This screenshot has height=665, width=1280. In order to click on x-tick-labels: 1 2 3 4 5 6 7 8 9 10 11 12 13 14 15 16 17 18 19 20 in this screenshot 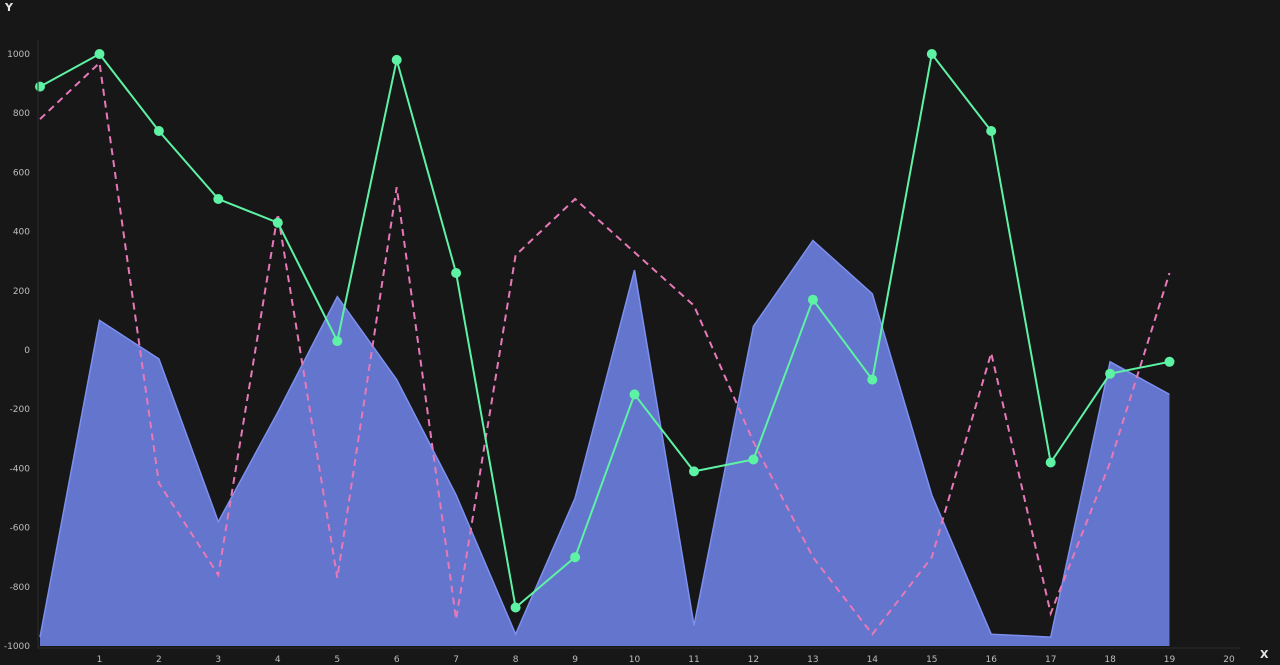, I will do `click(666, 660)`.